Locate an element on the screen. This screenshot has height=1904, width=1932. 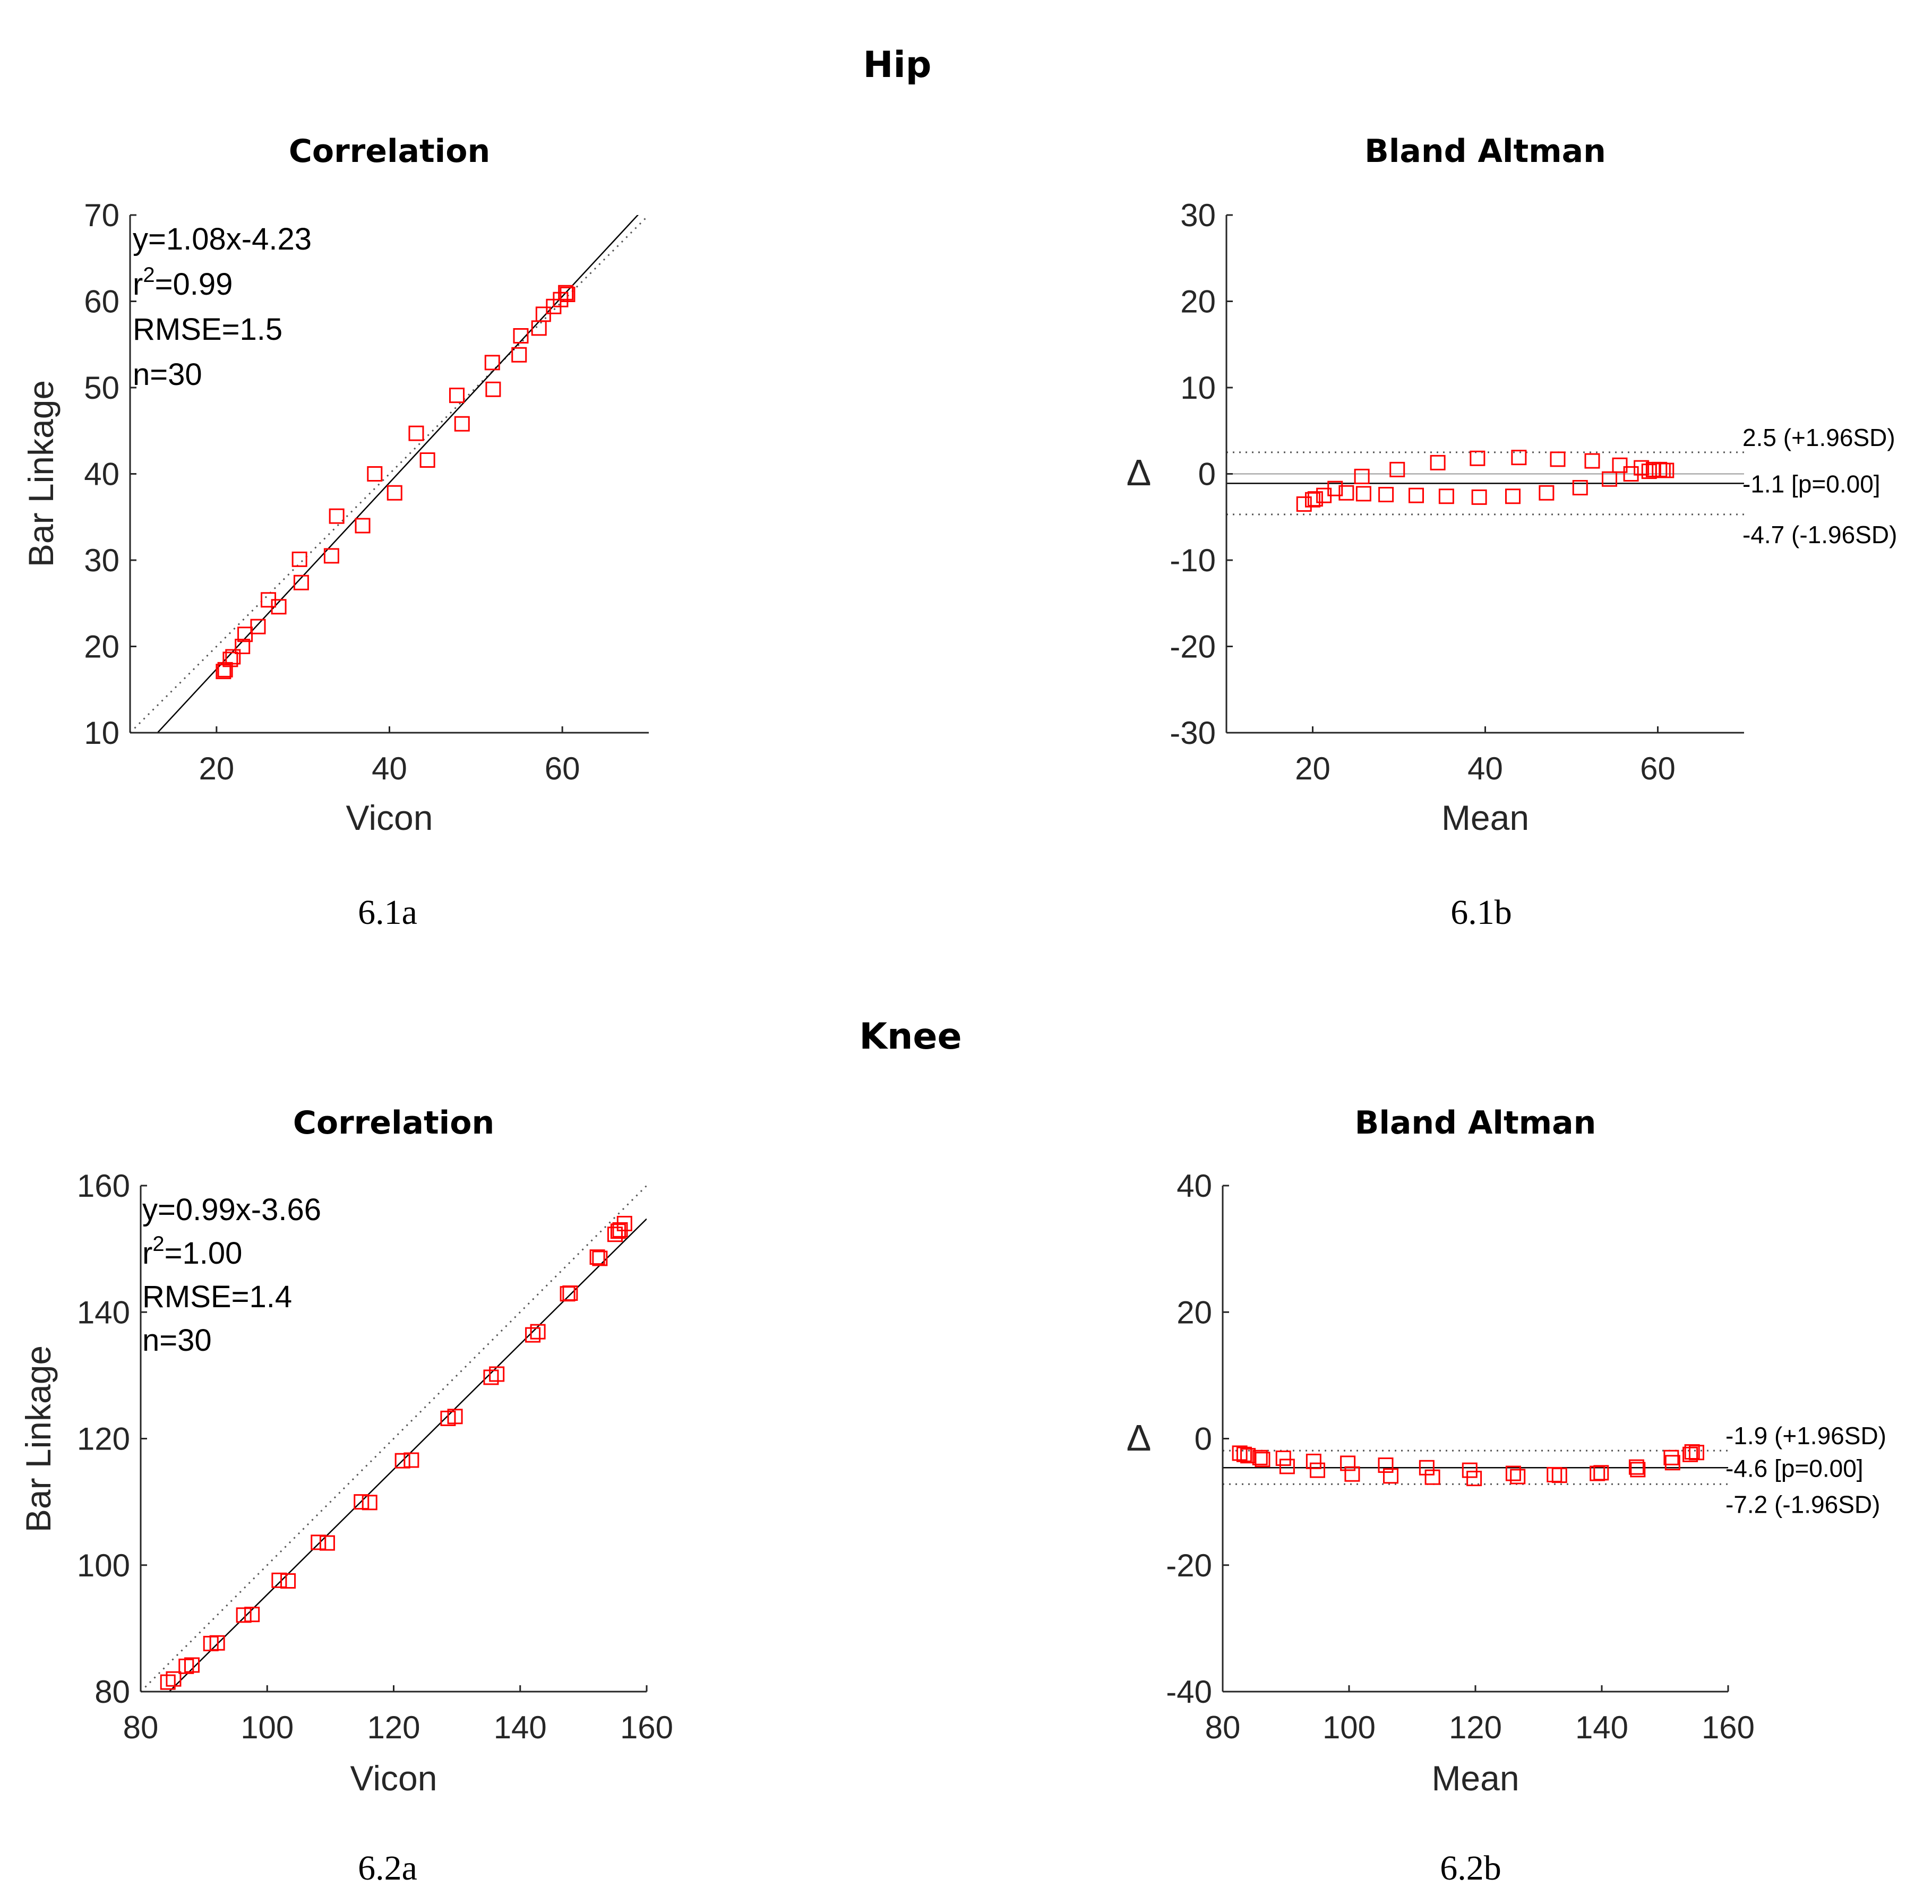
x-tick-label: 120 is located at coordinates (394, 1728).